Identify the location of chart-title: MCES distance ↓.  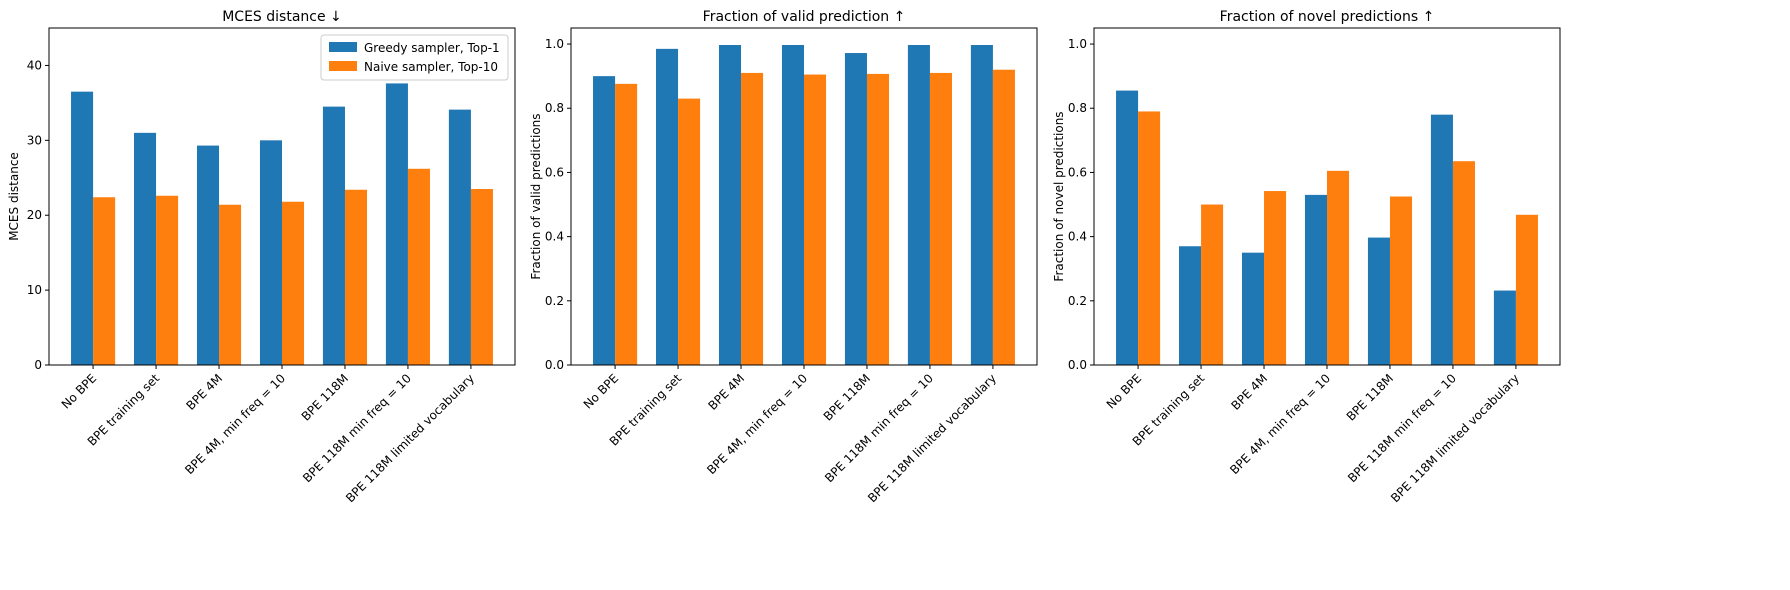
(282, 17).